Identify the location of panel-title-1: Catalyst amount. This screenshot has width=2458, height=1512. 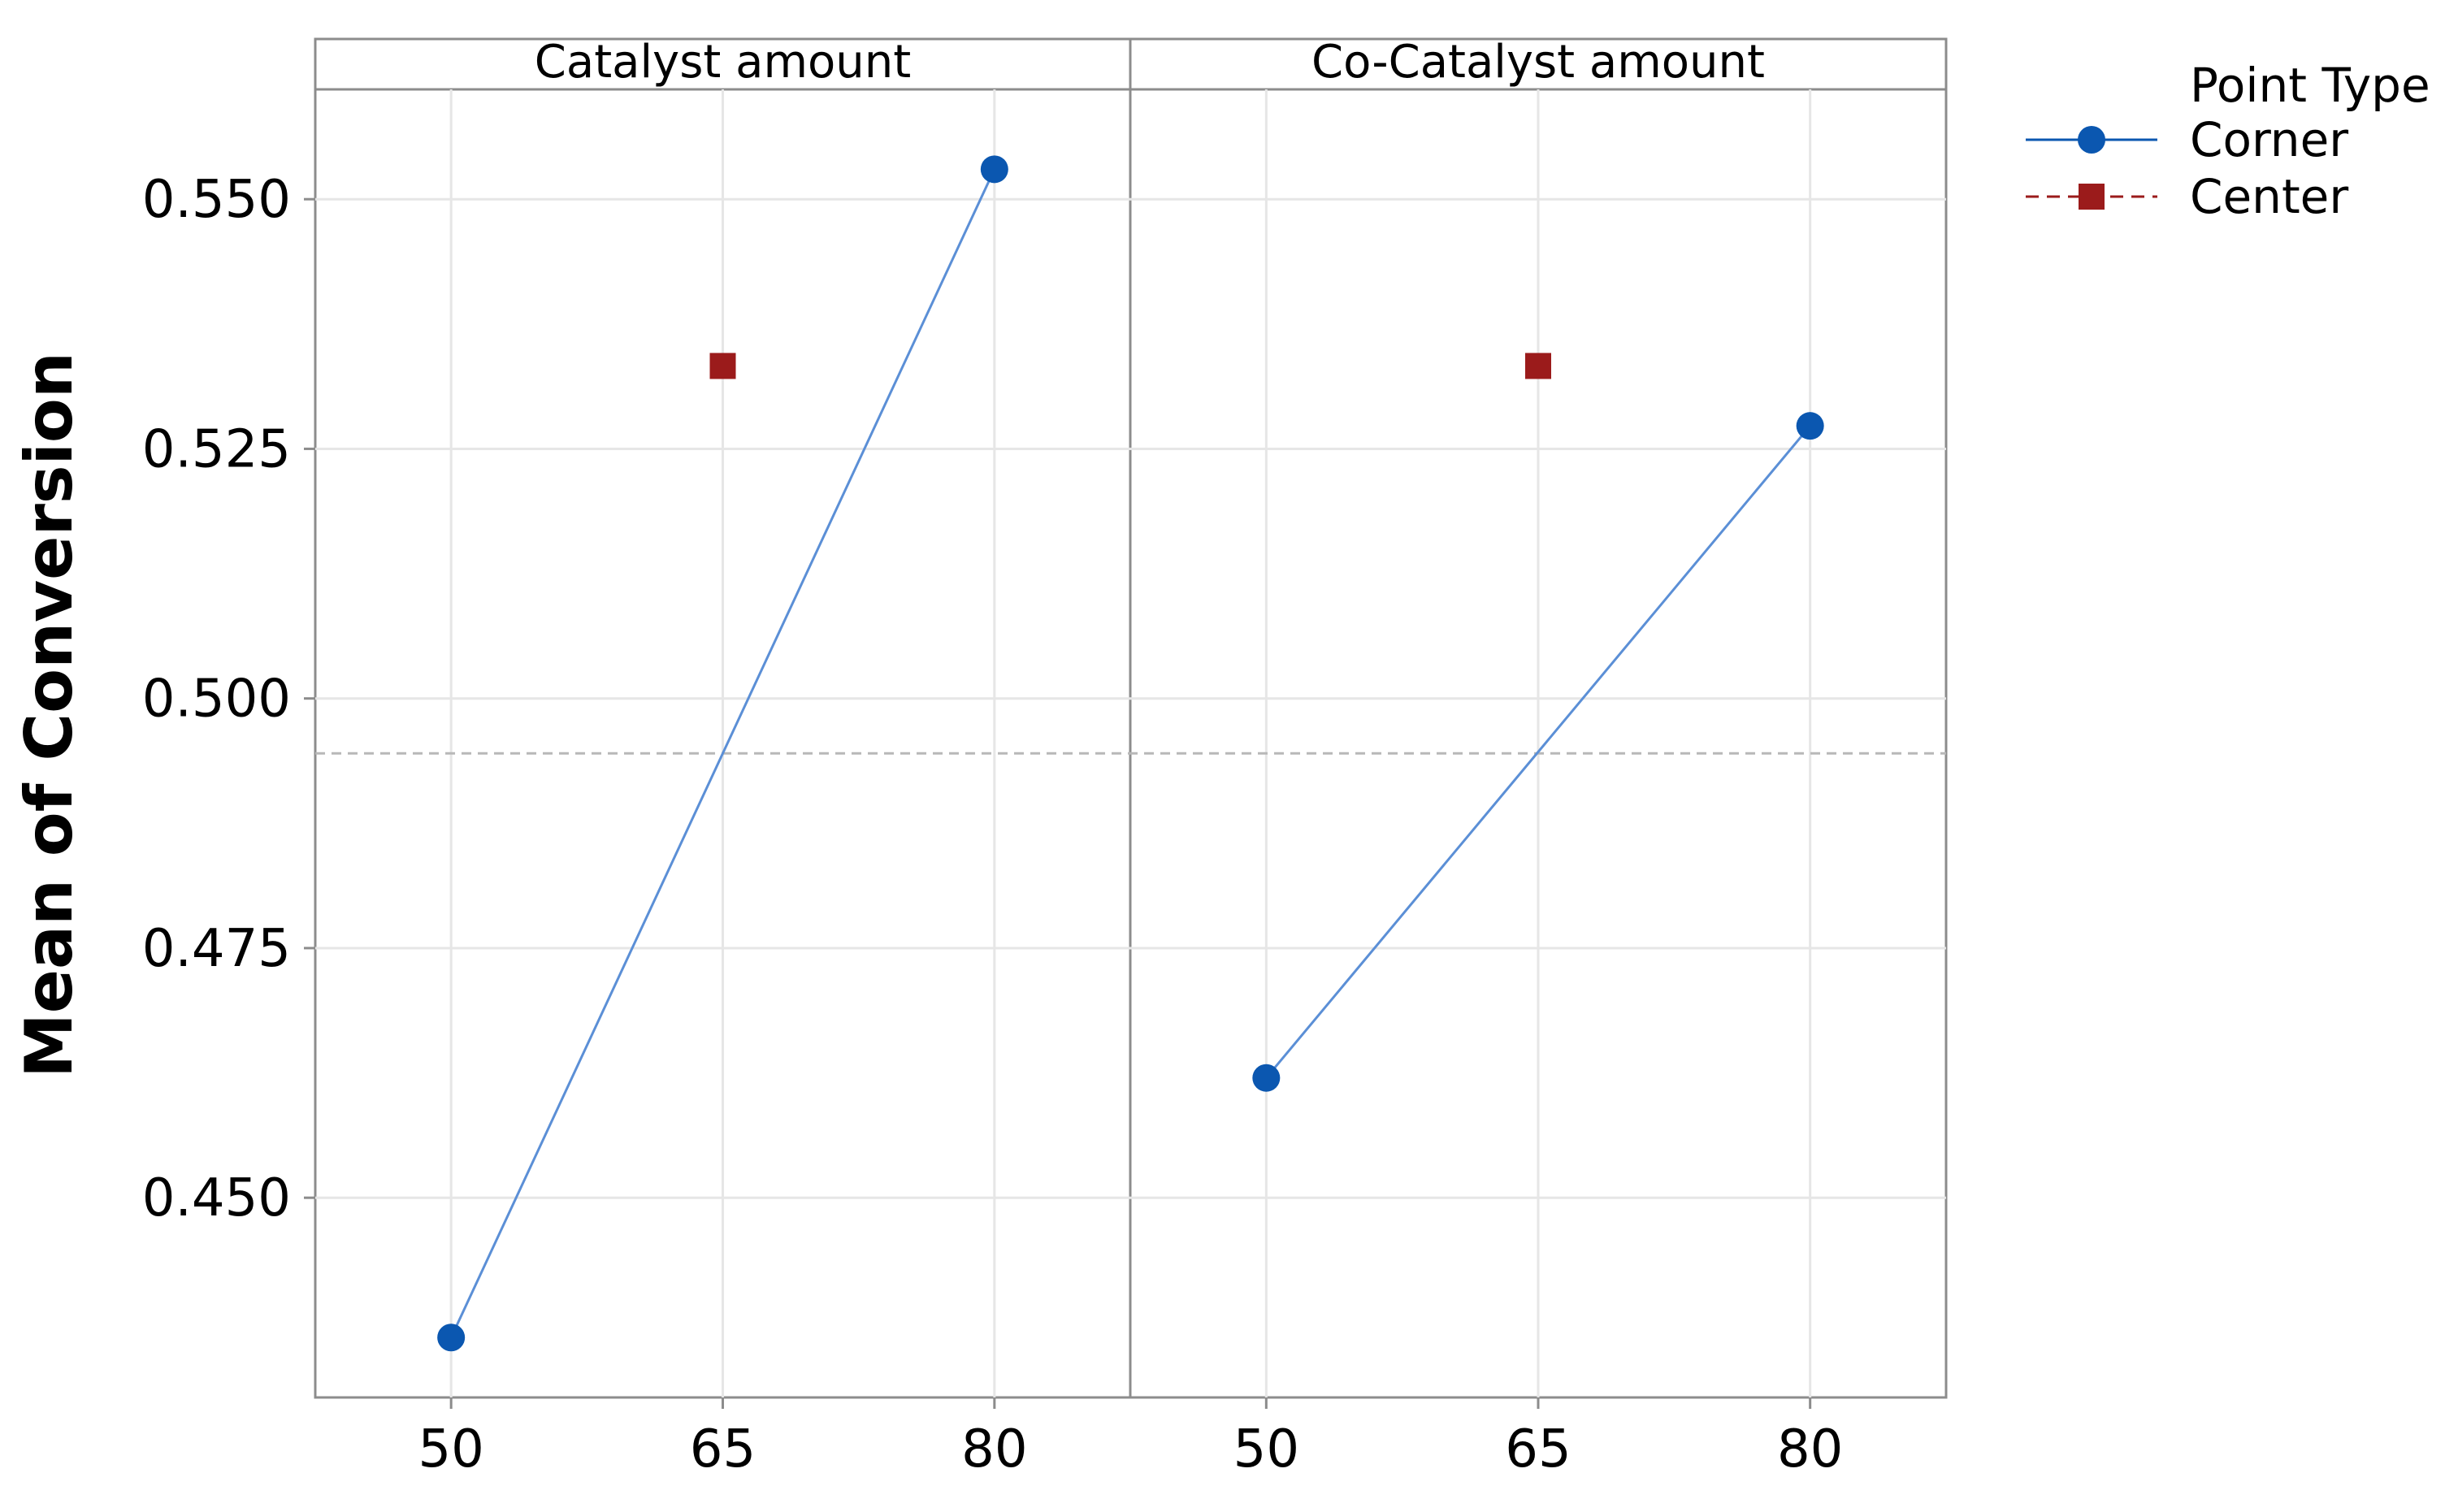
(723, 62).